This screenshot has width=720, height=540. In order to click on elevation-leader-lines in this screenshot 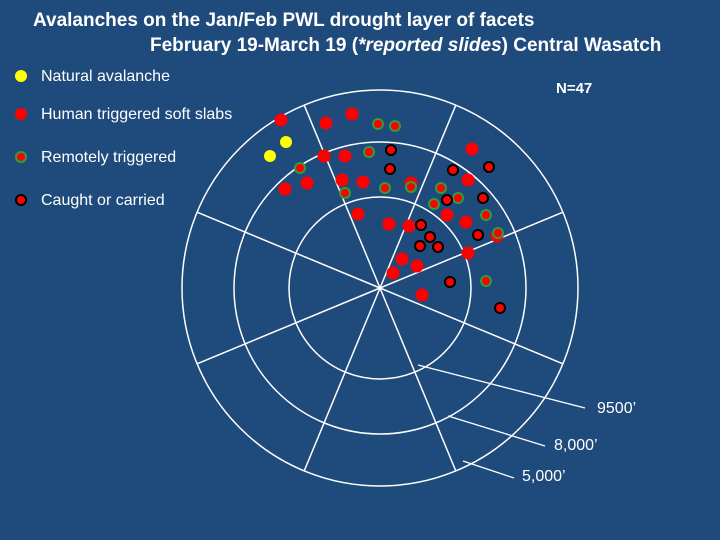, I will do `click(501, 421)`.